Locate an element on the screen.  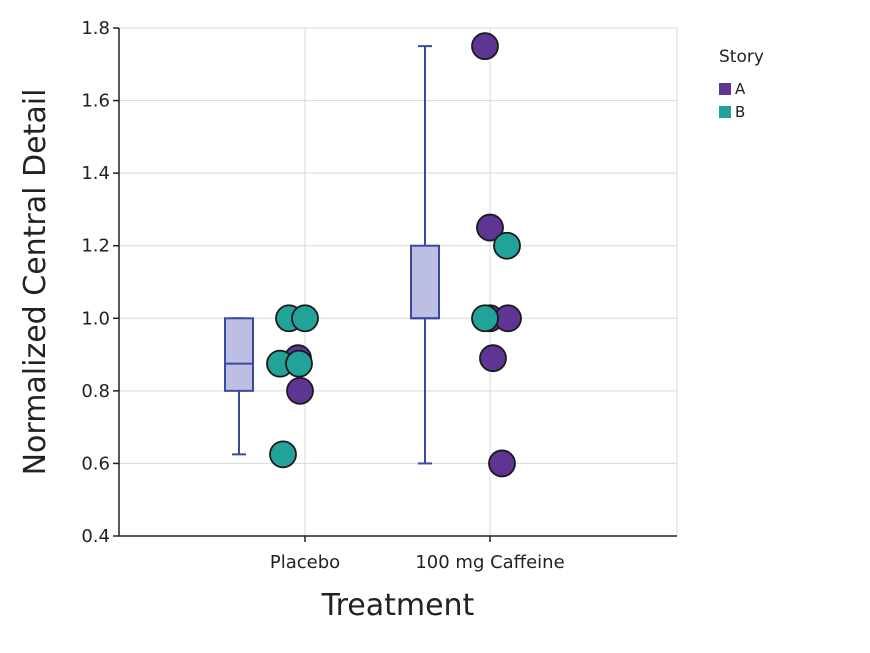
y-tick-label-6: 1.6 is located at coordinates (95, 101).